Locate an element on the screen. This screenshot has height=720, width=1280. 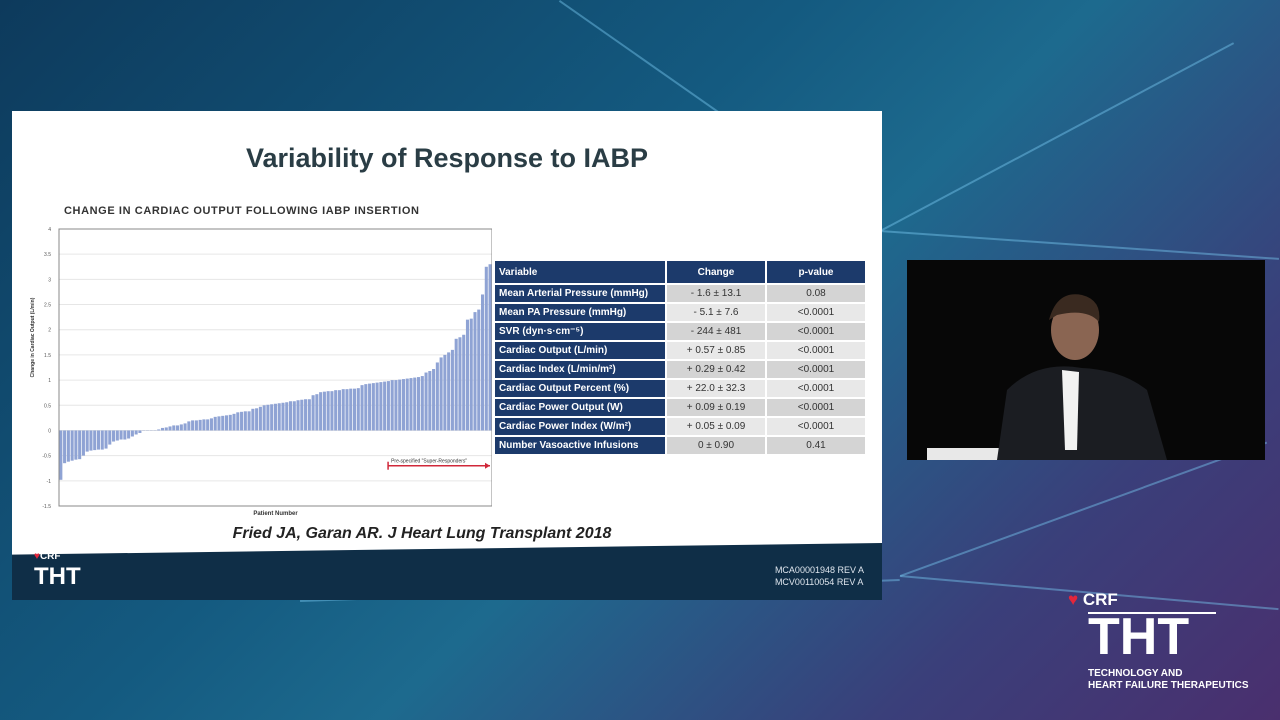
brand-subtitle-2: HEART FAILURE THERAPEUTICS is located at coordinates (1168, 686).